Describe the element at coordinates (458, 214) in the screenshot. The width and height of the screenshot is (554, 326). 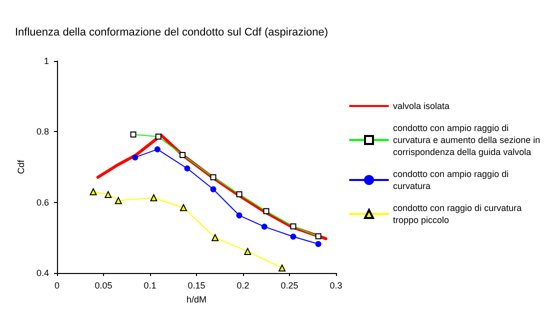
I see `legend-label: condotto con raggio di curvatura troppo piccolo` at that location.